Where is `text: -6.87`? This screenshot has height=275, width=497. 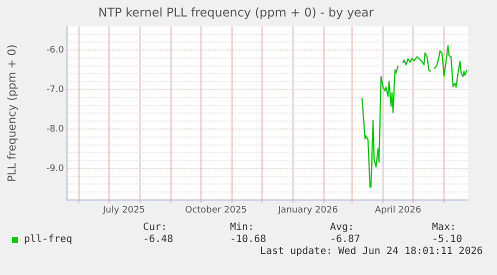 text: -6.87 is located at coordinates (345, 239).